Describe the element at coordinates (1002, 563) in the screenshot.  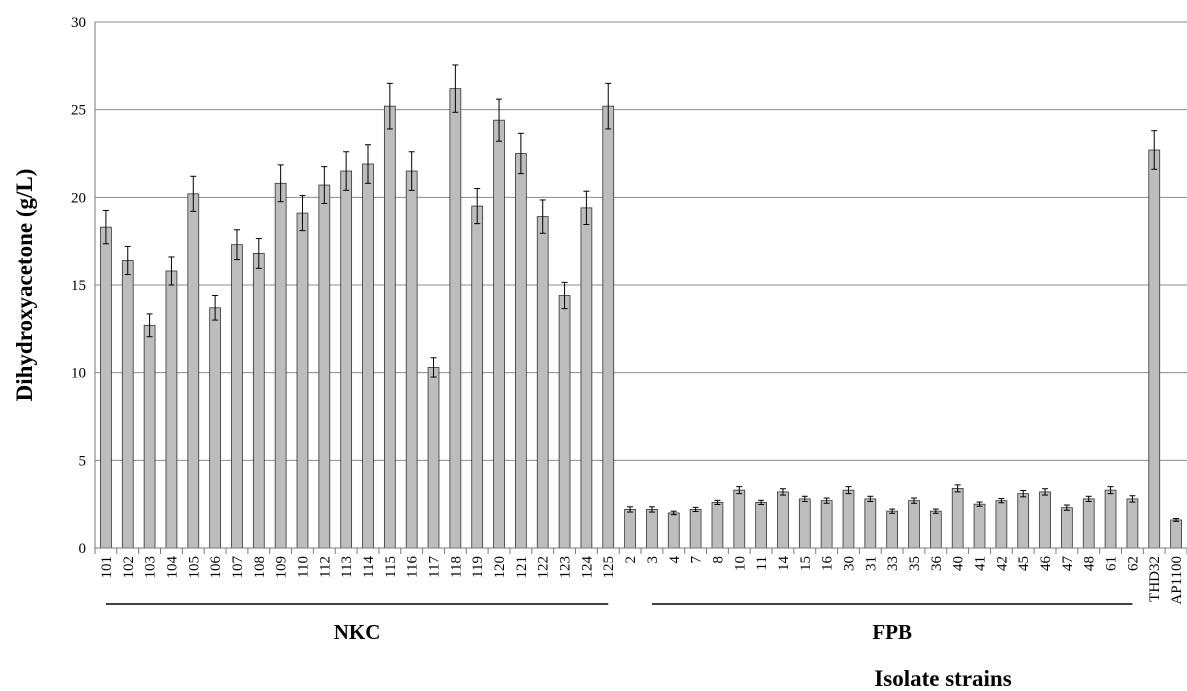
I see `x-tick-label: 42` at that location.